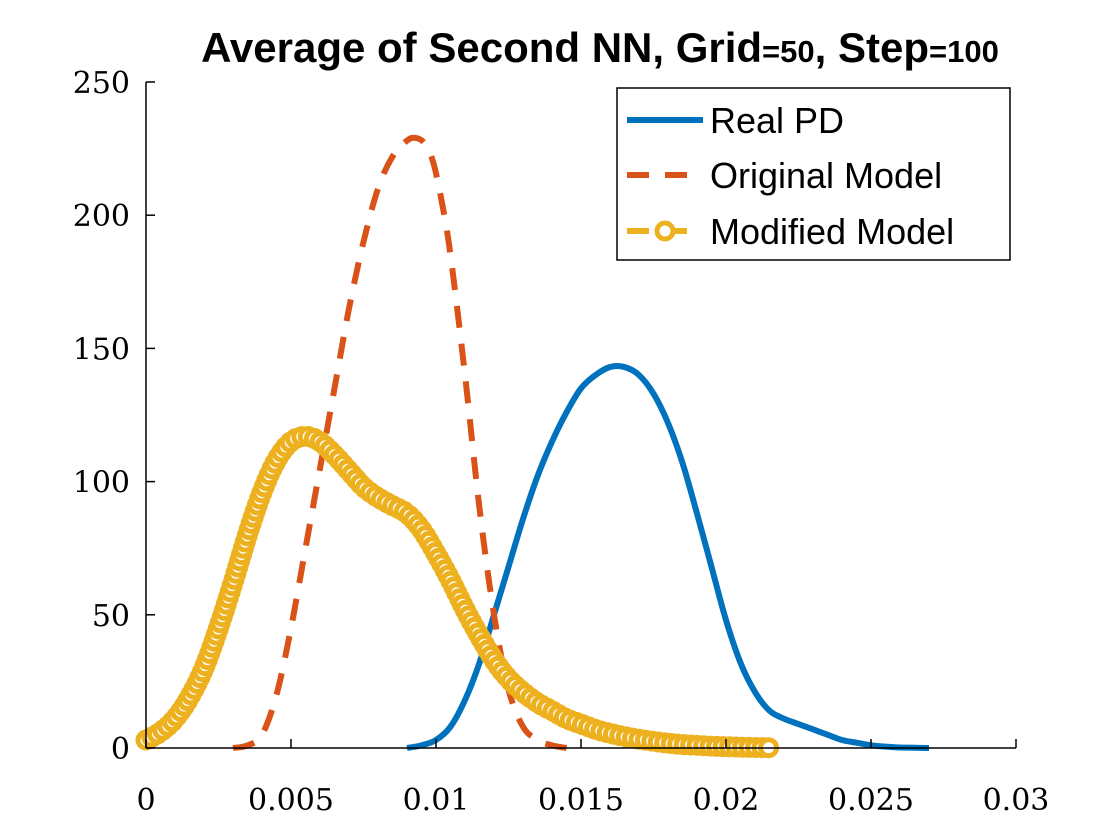 This screenshot has width=1120, height=840. What do you see at coordinates (826, 175) in the screenshot?
I see `legend-label-original-model: Original Model` at bounding box center [826, 175].